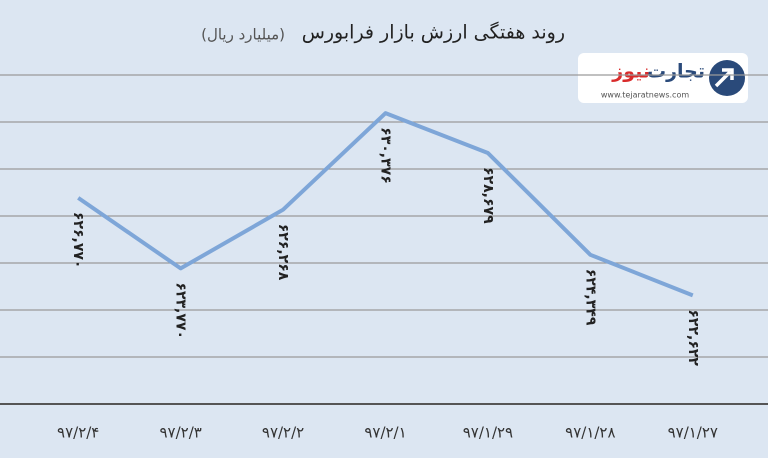 The height and width of the screenshot is (458, 768). Describe the element at coordinates (181, 310) in the screenshot. I see `value-label: ۶۲۳,۷۷۰` at that location.